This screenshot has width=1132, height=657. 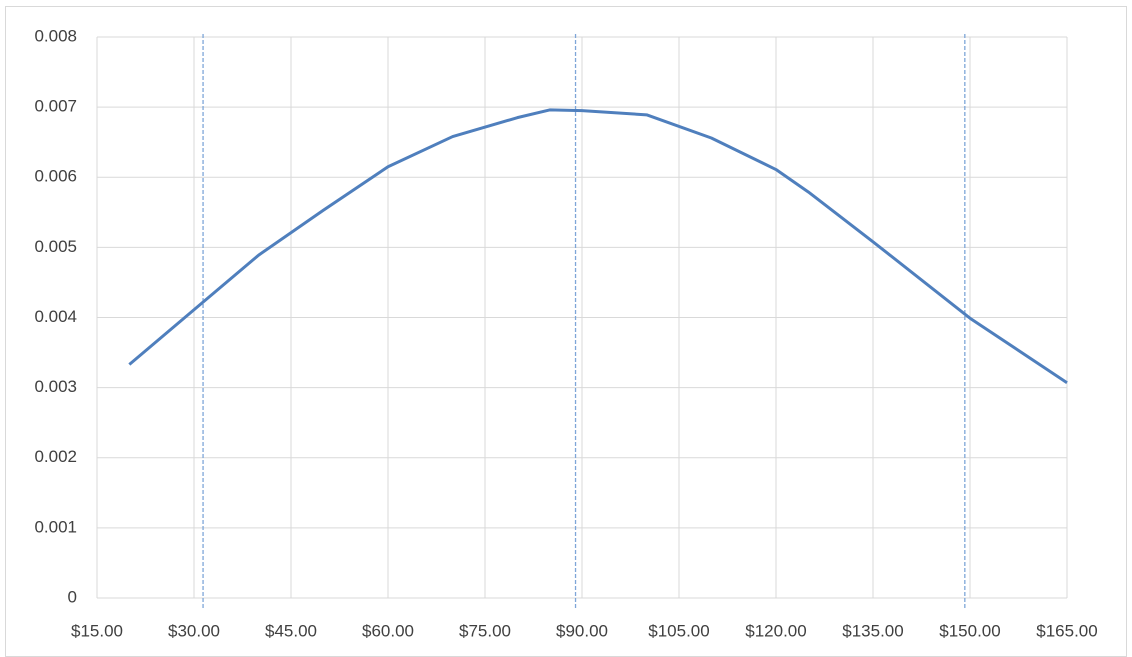 I want to click on y-tick-label: 0.002, so click(x=55, y=456).